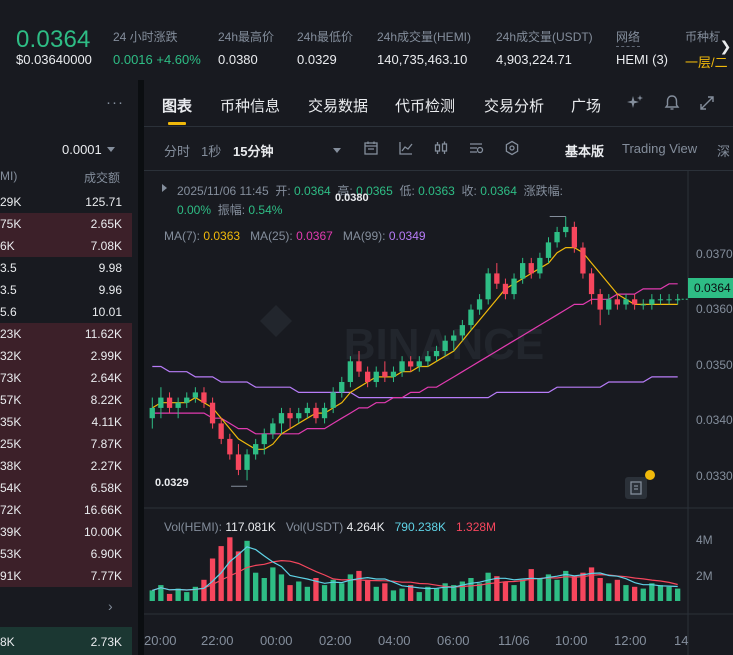 The width and height of the screenshot is (733, 655). I want to click on order-book-row: 23K 11.62K, so click(66, 334).